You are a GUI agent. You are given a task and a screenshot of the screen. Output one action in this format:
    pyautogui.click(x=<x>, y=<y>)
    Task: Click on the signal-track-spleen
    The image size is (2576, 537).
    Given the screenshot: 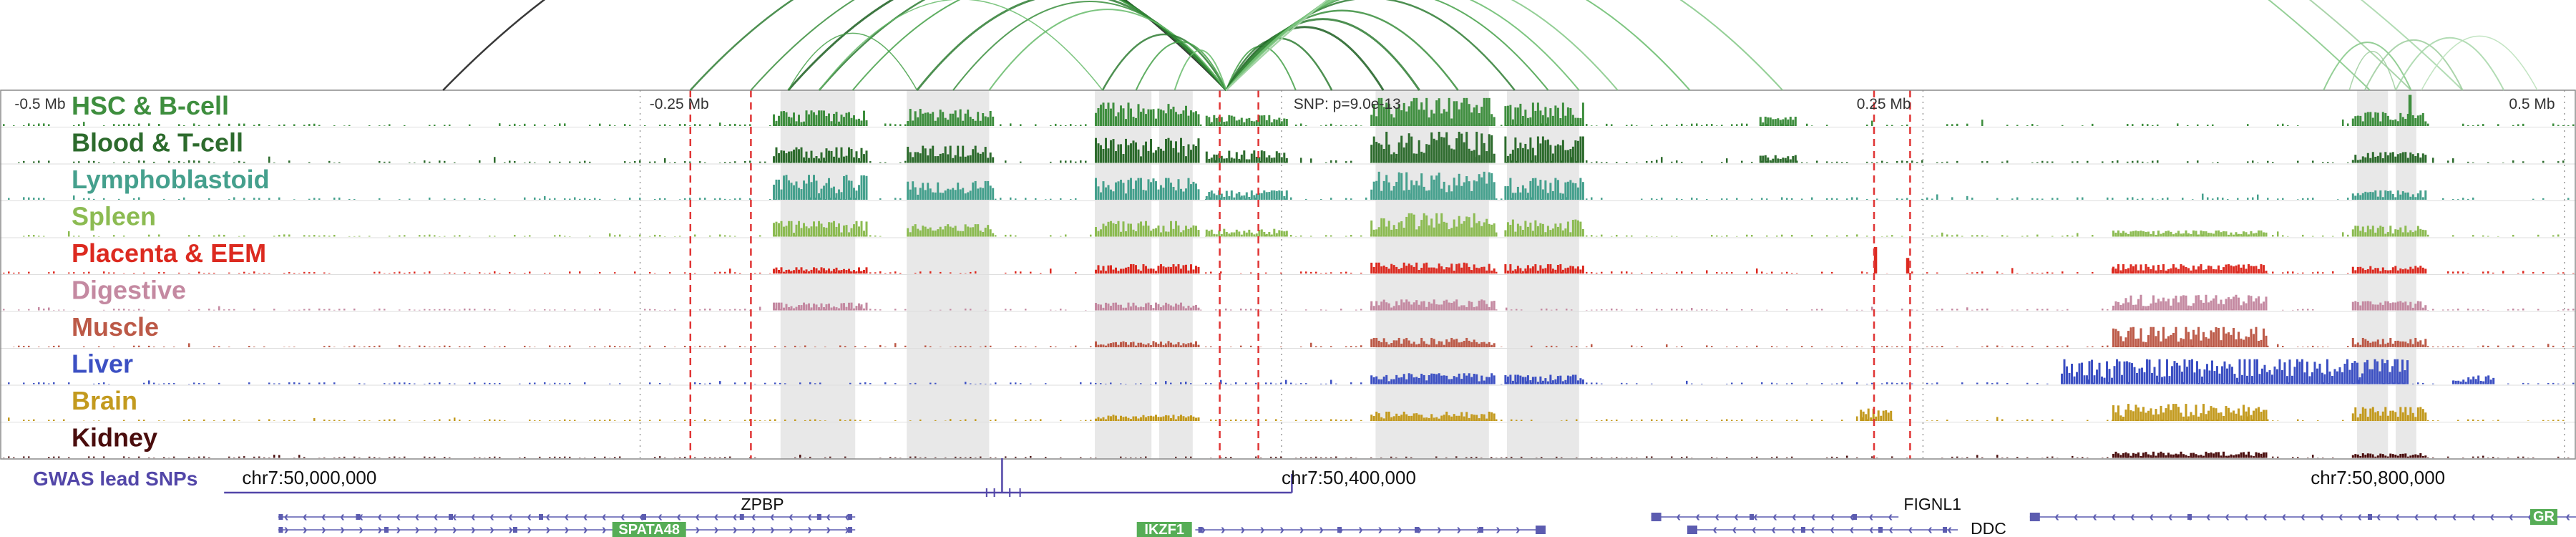 What is the action you would take?
    pyautogui.click(x=1291, y=225)
    